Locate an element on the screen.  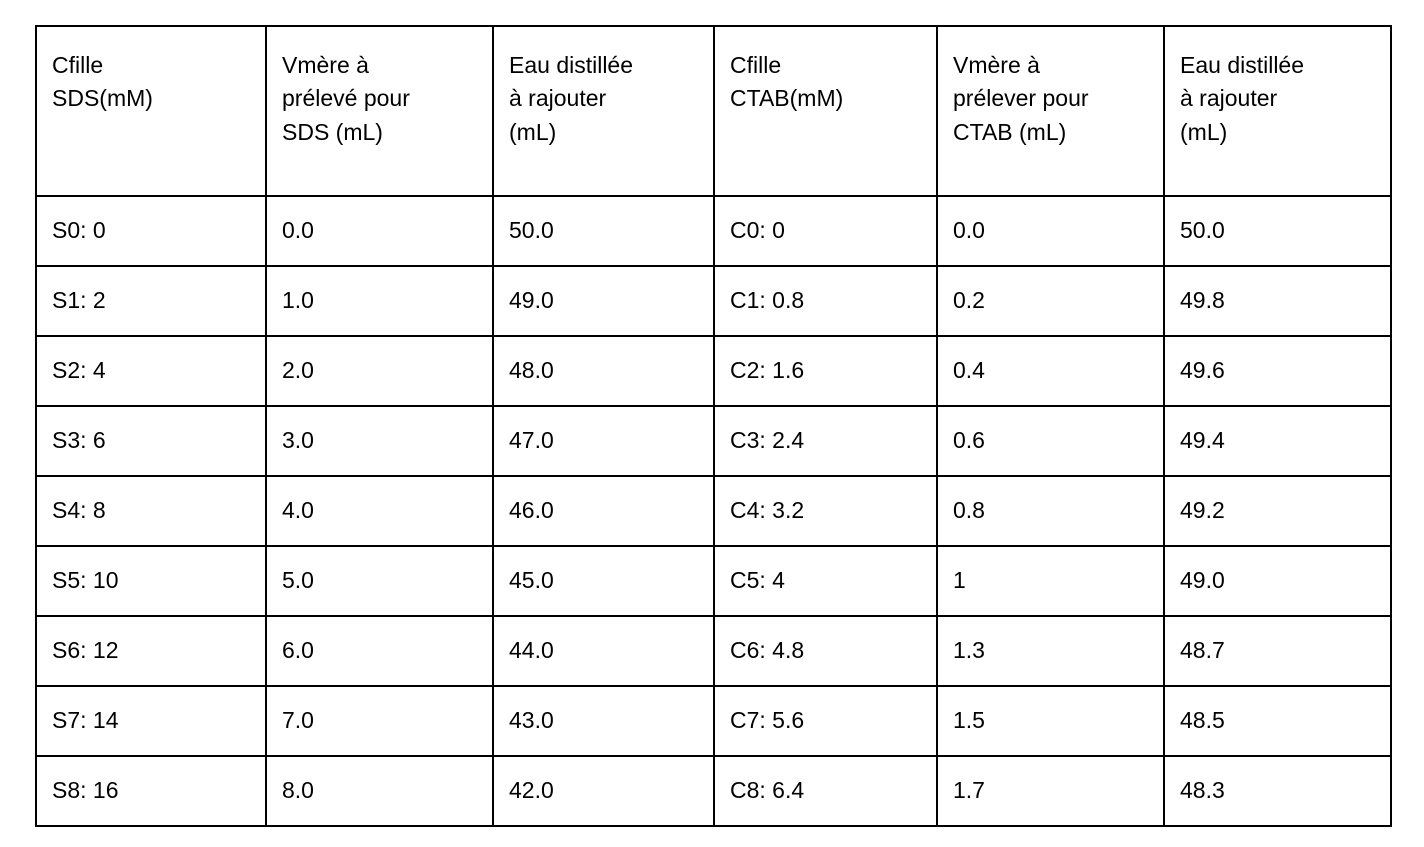
header-cell: Cfille SDS(mM) is located at coordinates (151, 111).